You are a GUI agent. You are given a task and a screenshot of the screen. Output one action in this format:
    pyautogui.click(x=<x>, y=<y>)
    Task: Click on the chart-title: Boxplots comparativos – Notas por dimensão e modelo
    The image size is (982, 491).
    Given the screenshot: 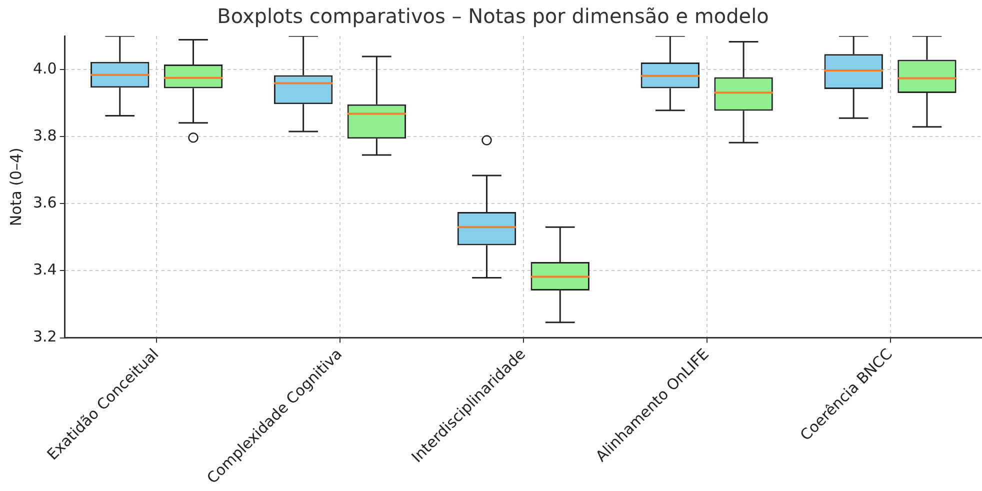 What is the action you would take?
    pyautogui.click(x=493, y=16)
    